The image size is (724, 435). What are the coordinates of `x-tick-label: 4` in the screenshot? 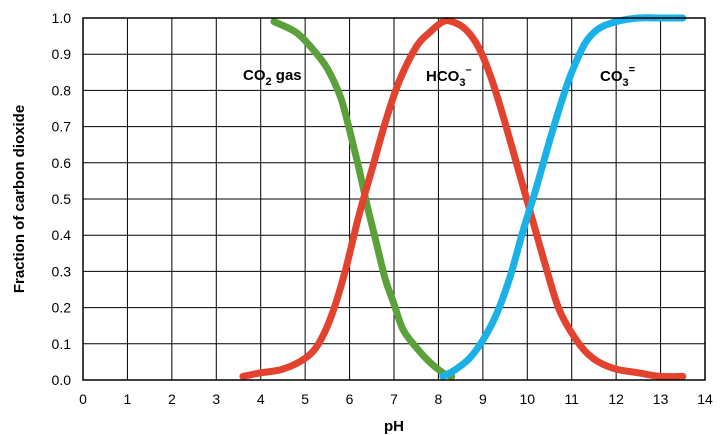 It's located at (261, 399).